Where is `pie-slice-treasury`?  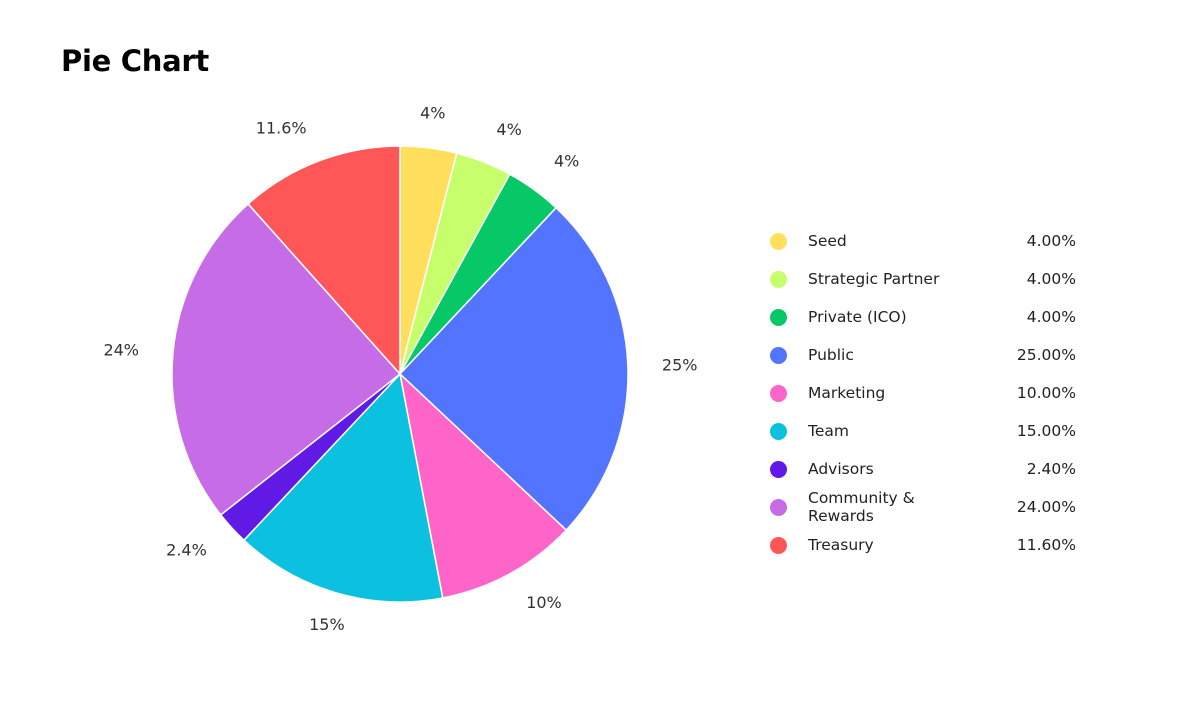
pie-slice-treasury is located at coordinates (324, 260).